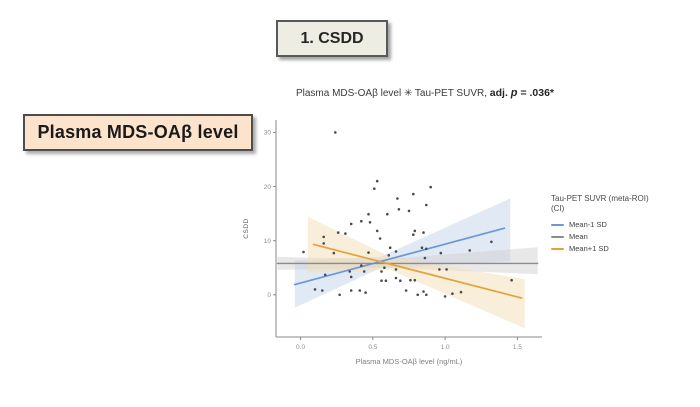 The image size is (700, 407). What do you see at coordinates (268, 241) in the screenshot?
I see `y-tick-label: 10` at bounding box center [268, 241].